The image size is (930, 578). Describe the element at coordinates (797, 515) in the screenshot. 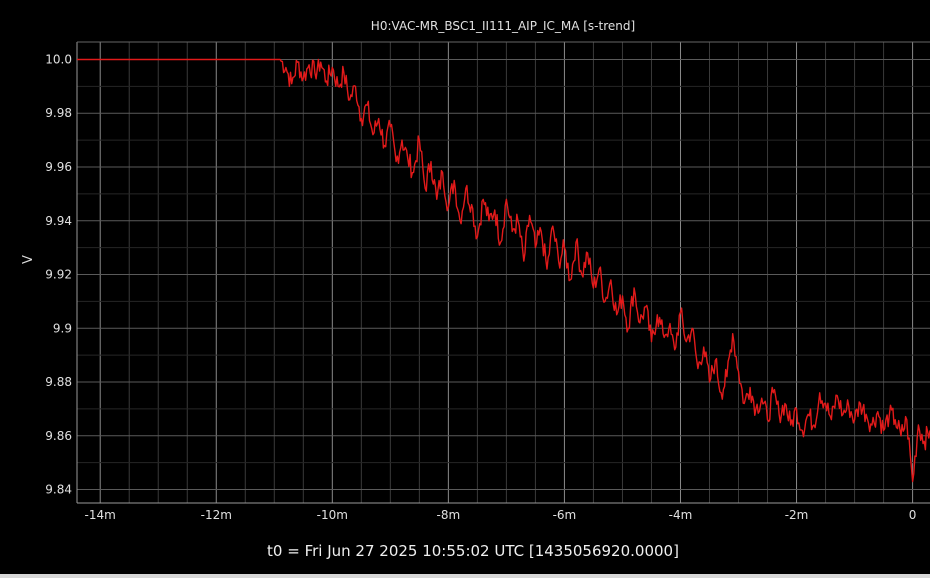

I see `x-tick-label: -2m` at that location.